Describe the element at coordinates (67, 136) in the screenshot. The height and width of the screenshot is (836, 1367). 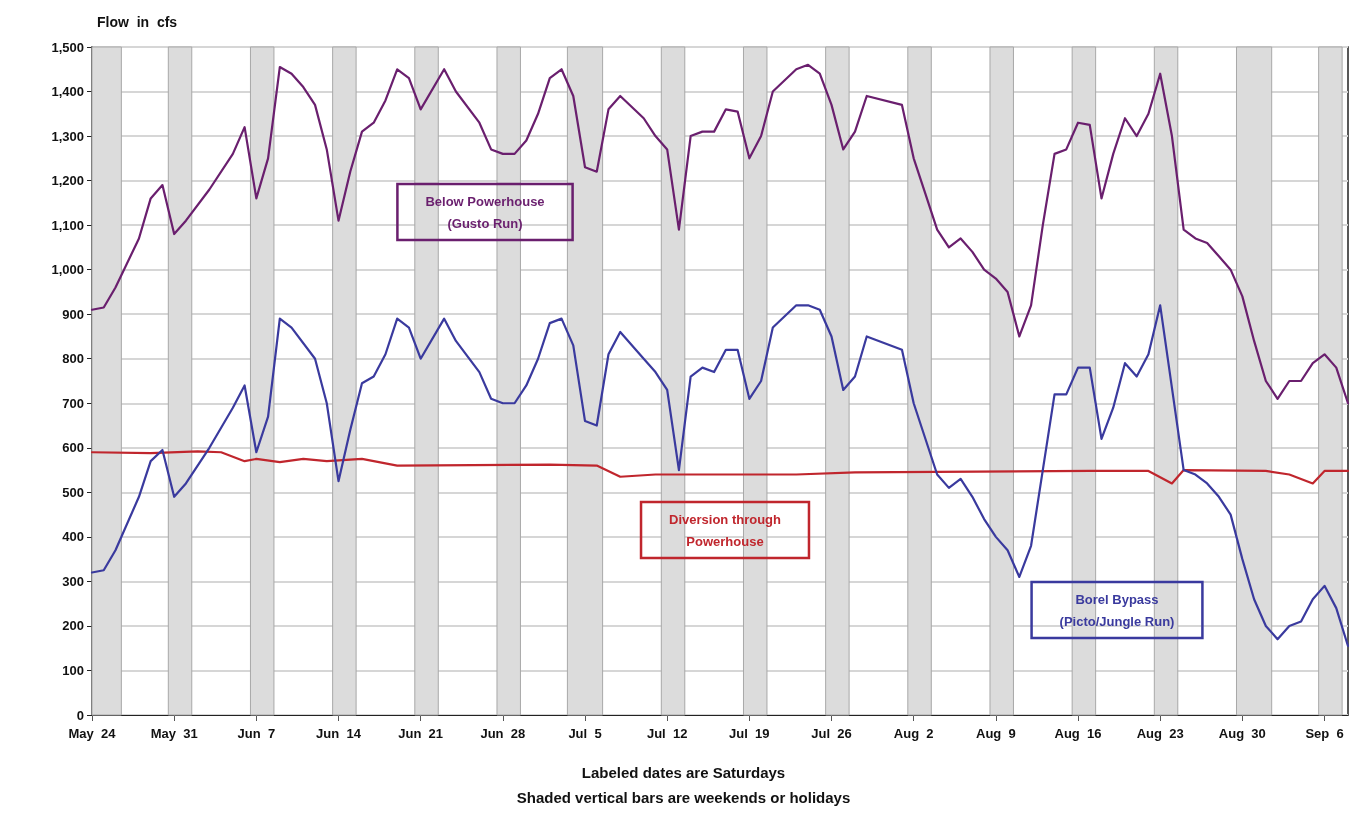
I see `y-tick-label: 1,300` at that location.